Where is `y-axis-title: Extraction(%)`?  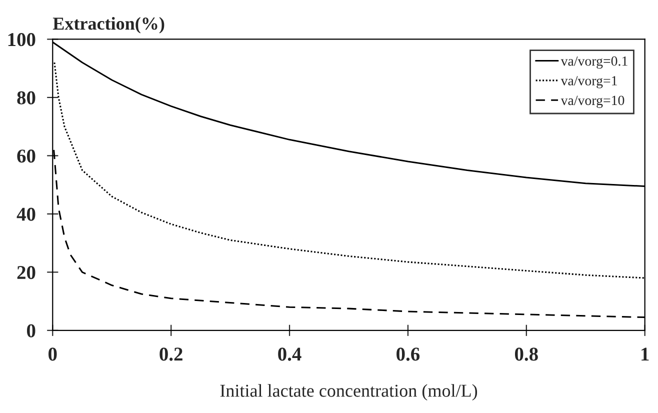 y-axis-title: Extraction(%) is located at coordinates (108, 25).